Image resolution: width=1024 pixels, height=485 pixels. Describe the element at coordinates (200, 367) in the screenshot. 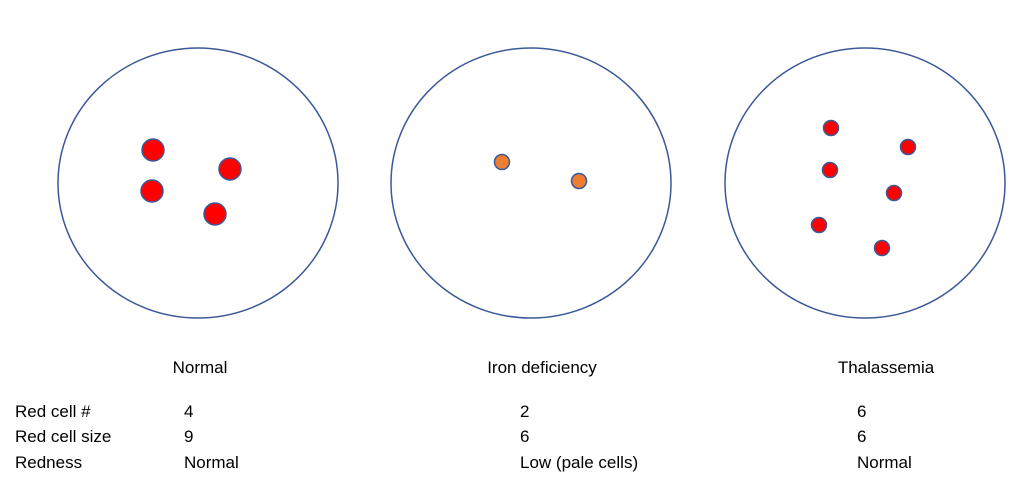

I see `normal-title: Normal` at that location.